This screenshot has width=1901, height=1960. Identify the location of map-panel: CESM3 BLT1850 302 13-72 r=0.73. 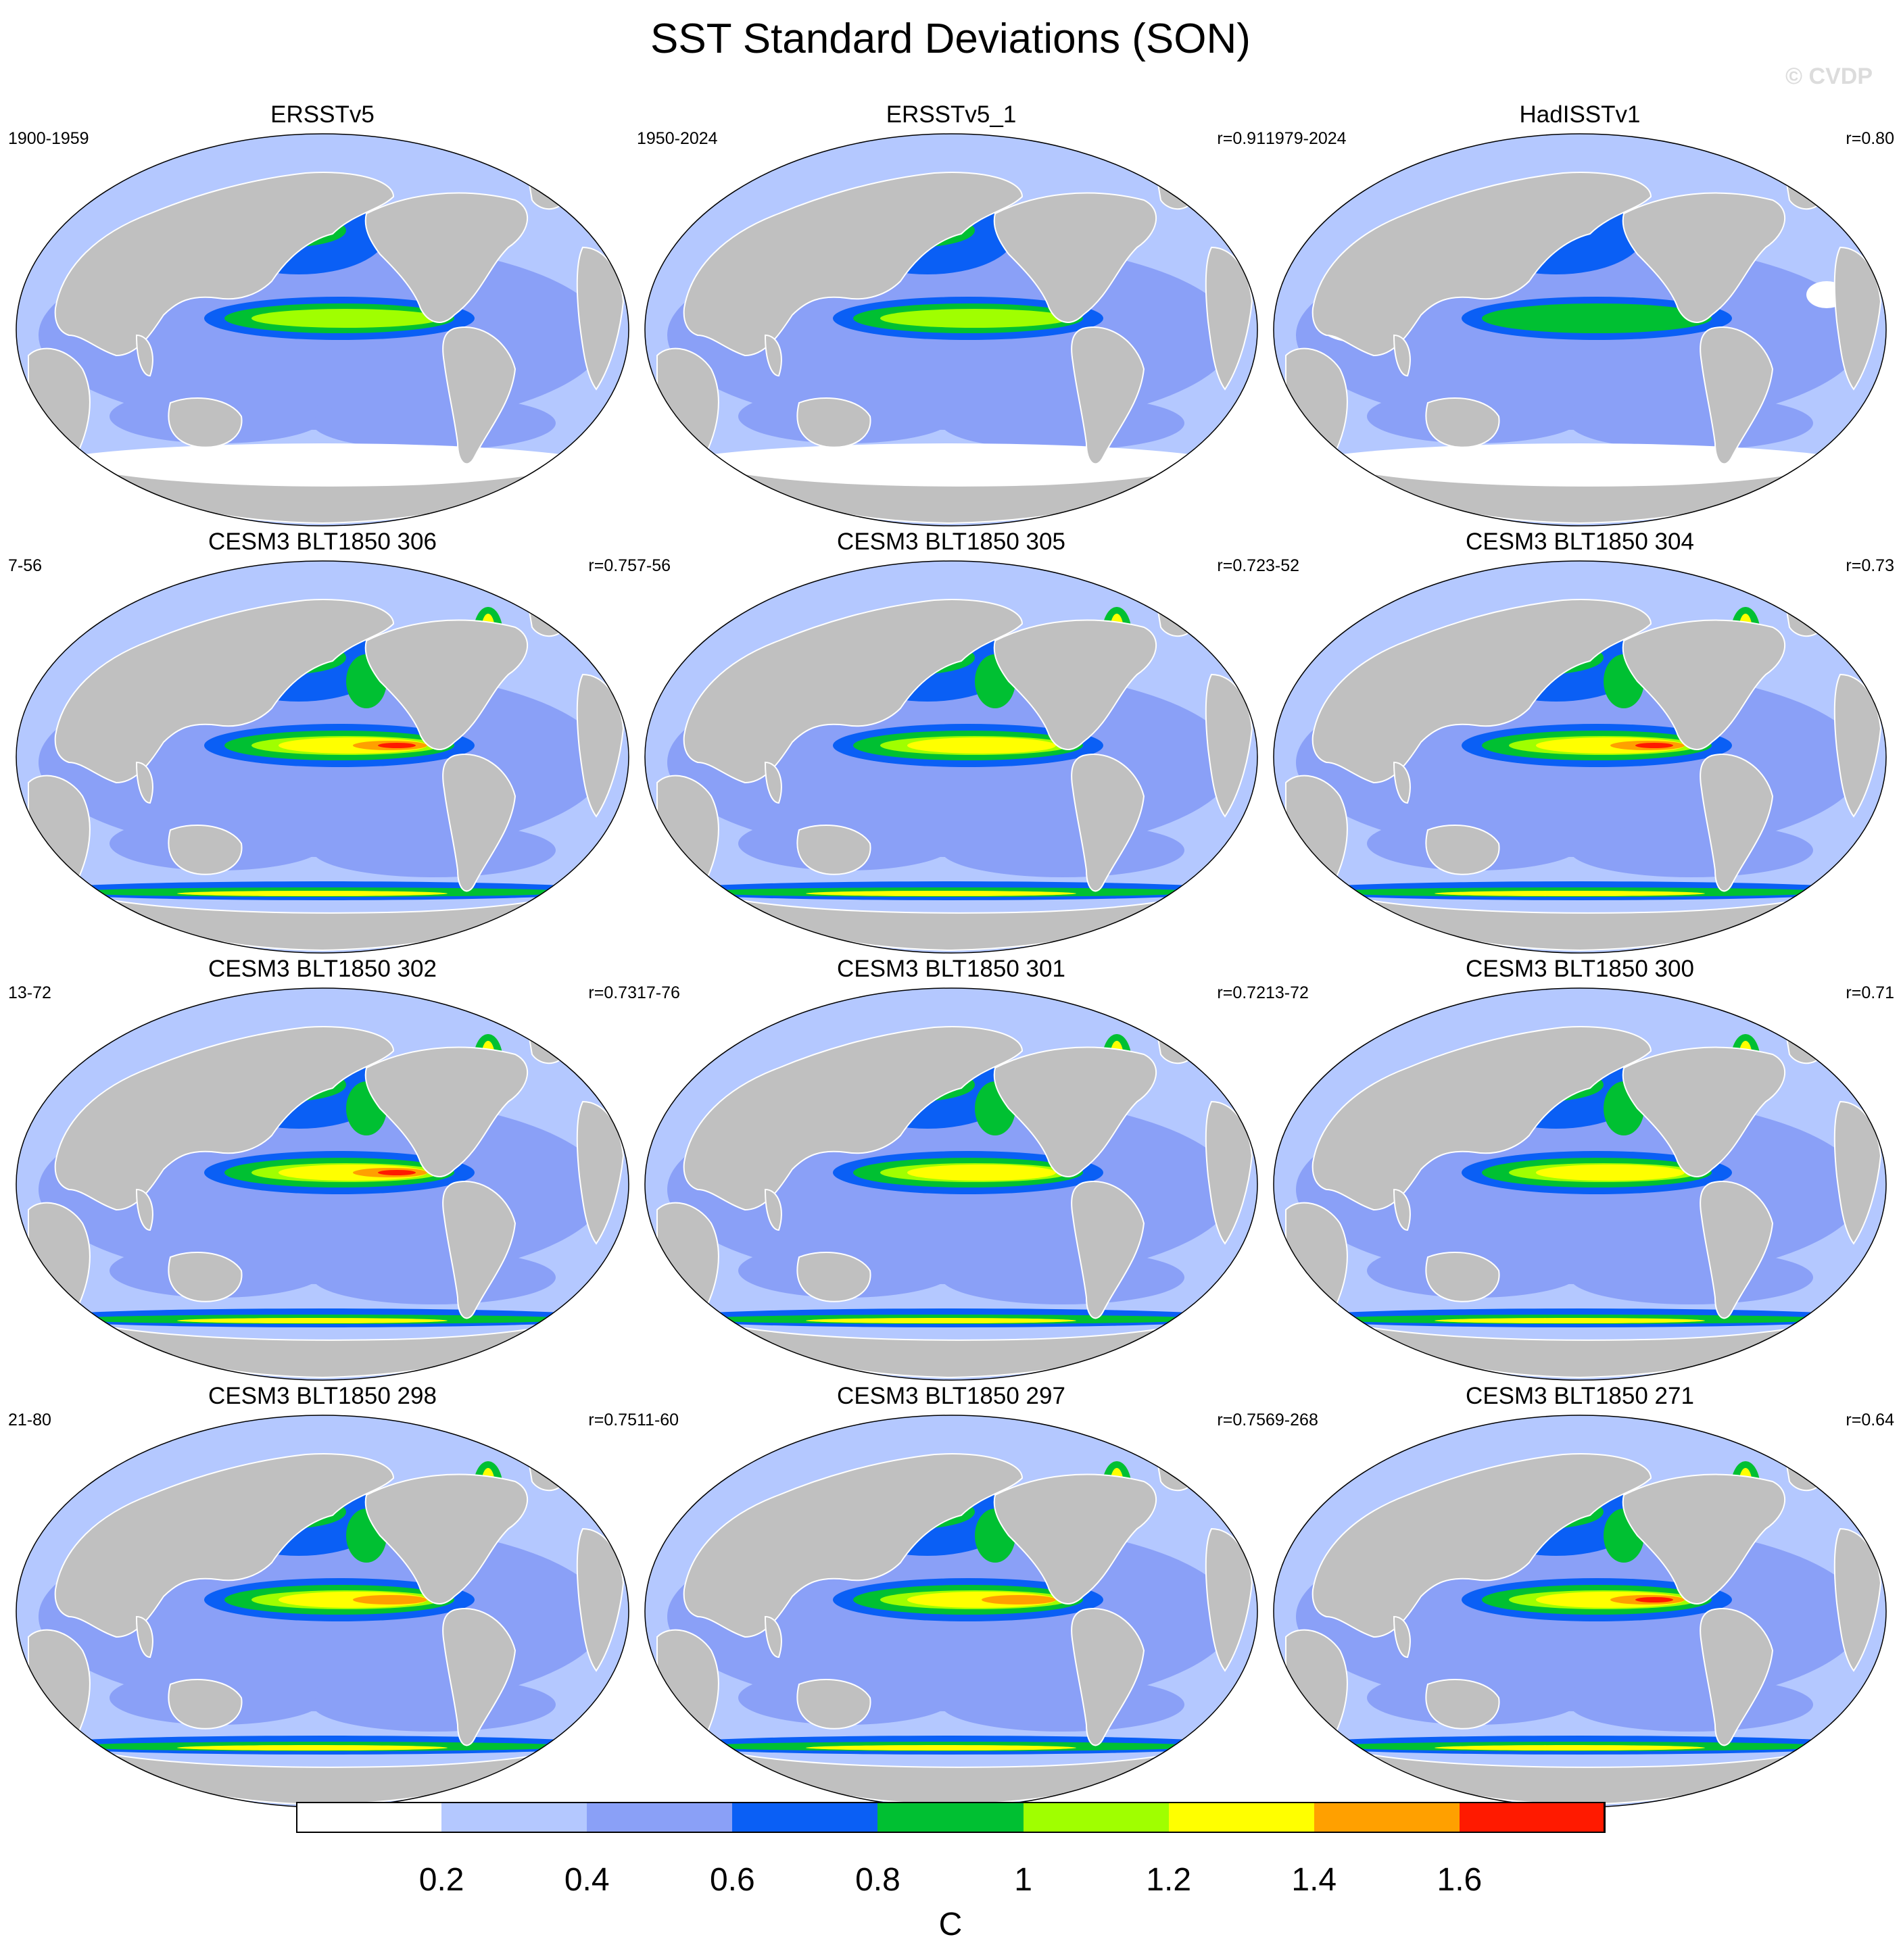
(322, 1170).